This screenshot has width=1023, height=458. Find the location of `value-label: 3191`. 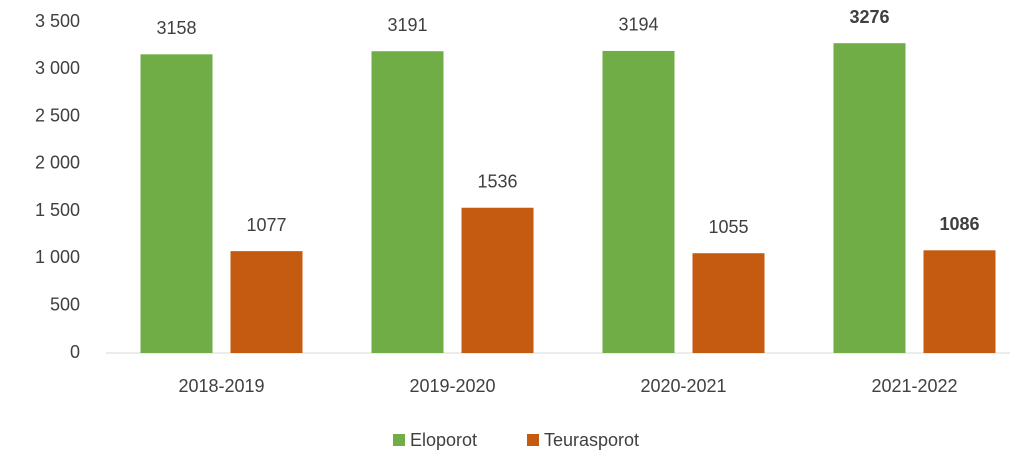

value-label: 3191 is located at coordinates (407, 25).